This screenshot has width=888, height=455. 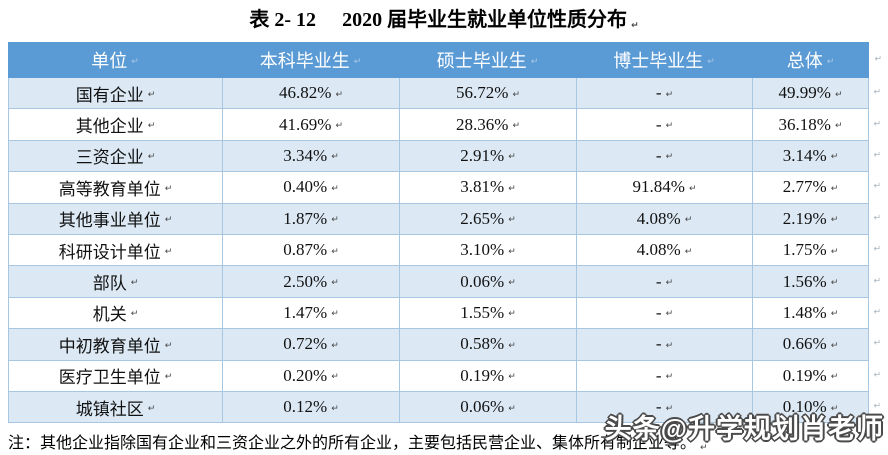 I want to click on master-cell: 2.91% ↵, so click(x=488, y=156).